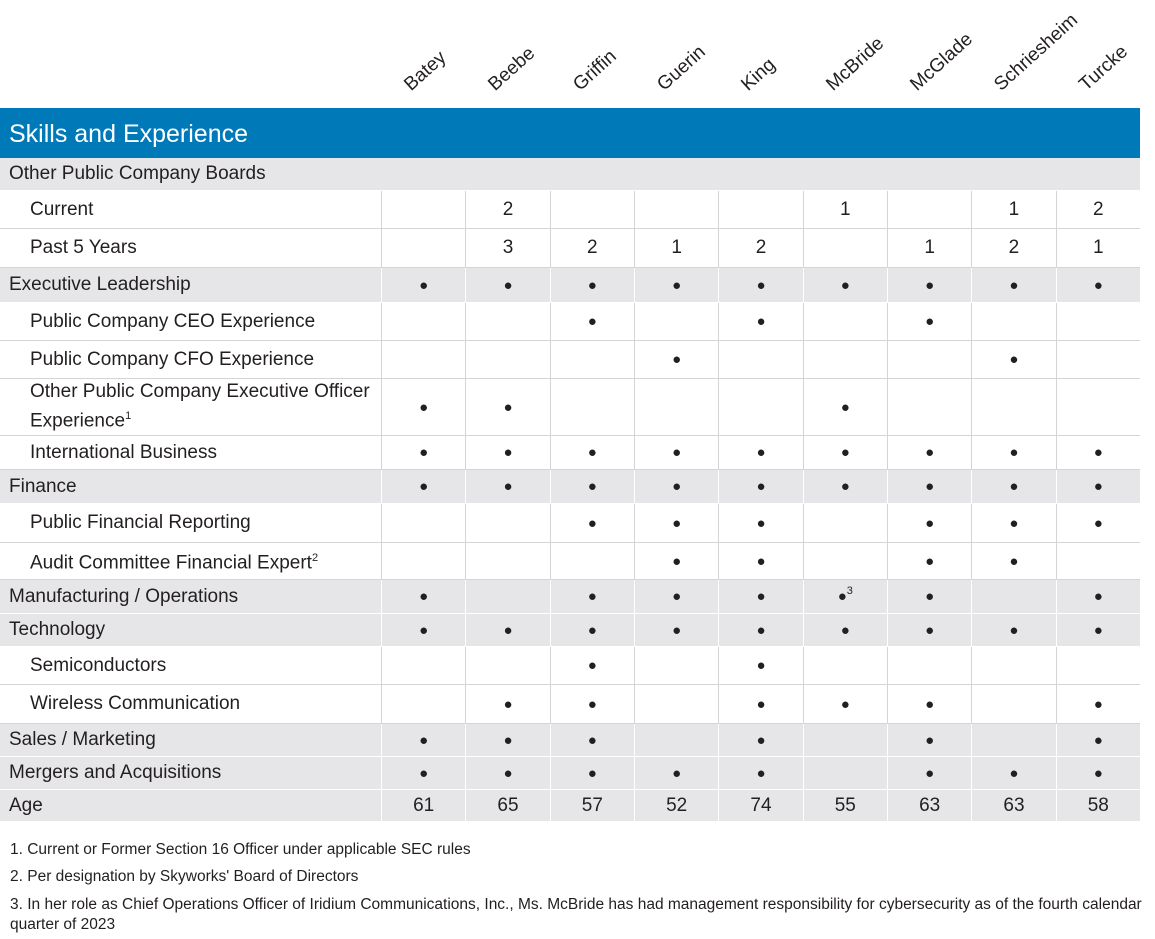 This screenshot has width=1155, height=939. What do you see at coordinates (128, 416) in the screenshot?
I see `footnote-ref: 1` at bounding box center [128, 416].